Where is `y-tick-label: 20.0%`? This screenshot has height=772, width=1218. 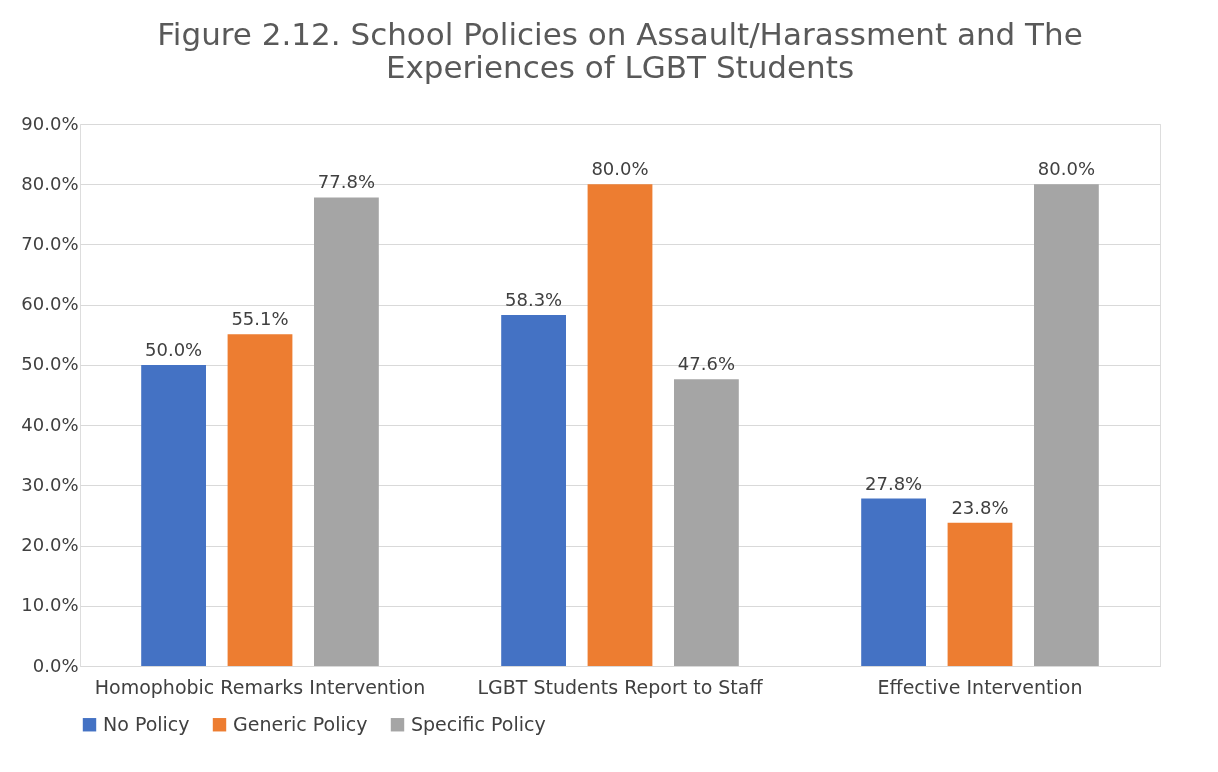
y-tick-label: 20.0% is located at coordinates (50, 545).